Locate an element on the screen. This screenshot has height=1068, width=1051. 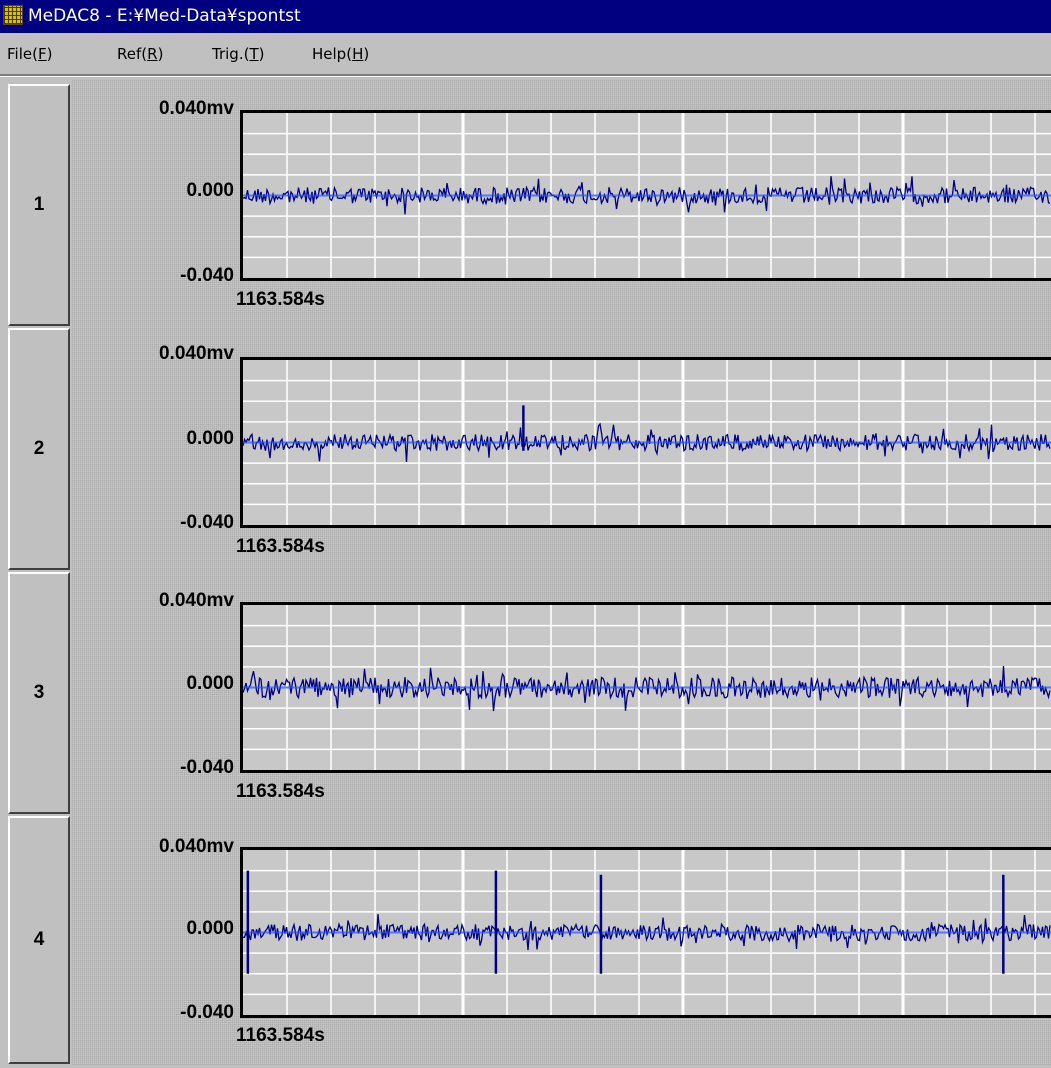
channel-number: 4 is located at coordinates (39, 939).